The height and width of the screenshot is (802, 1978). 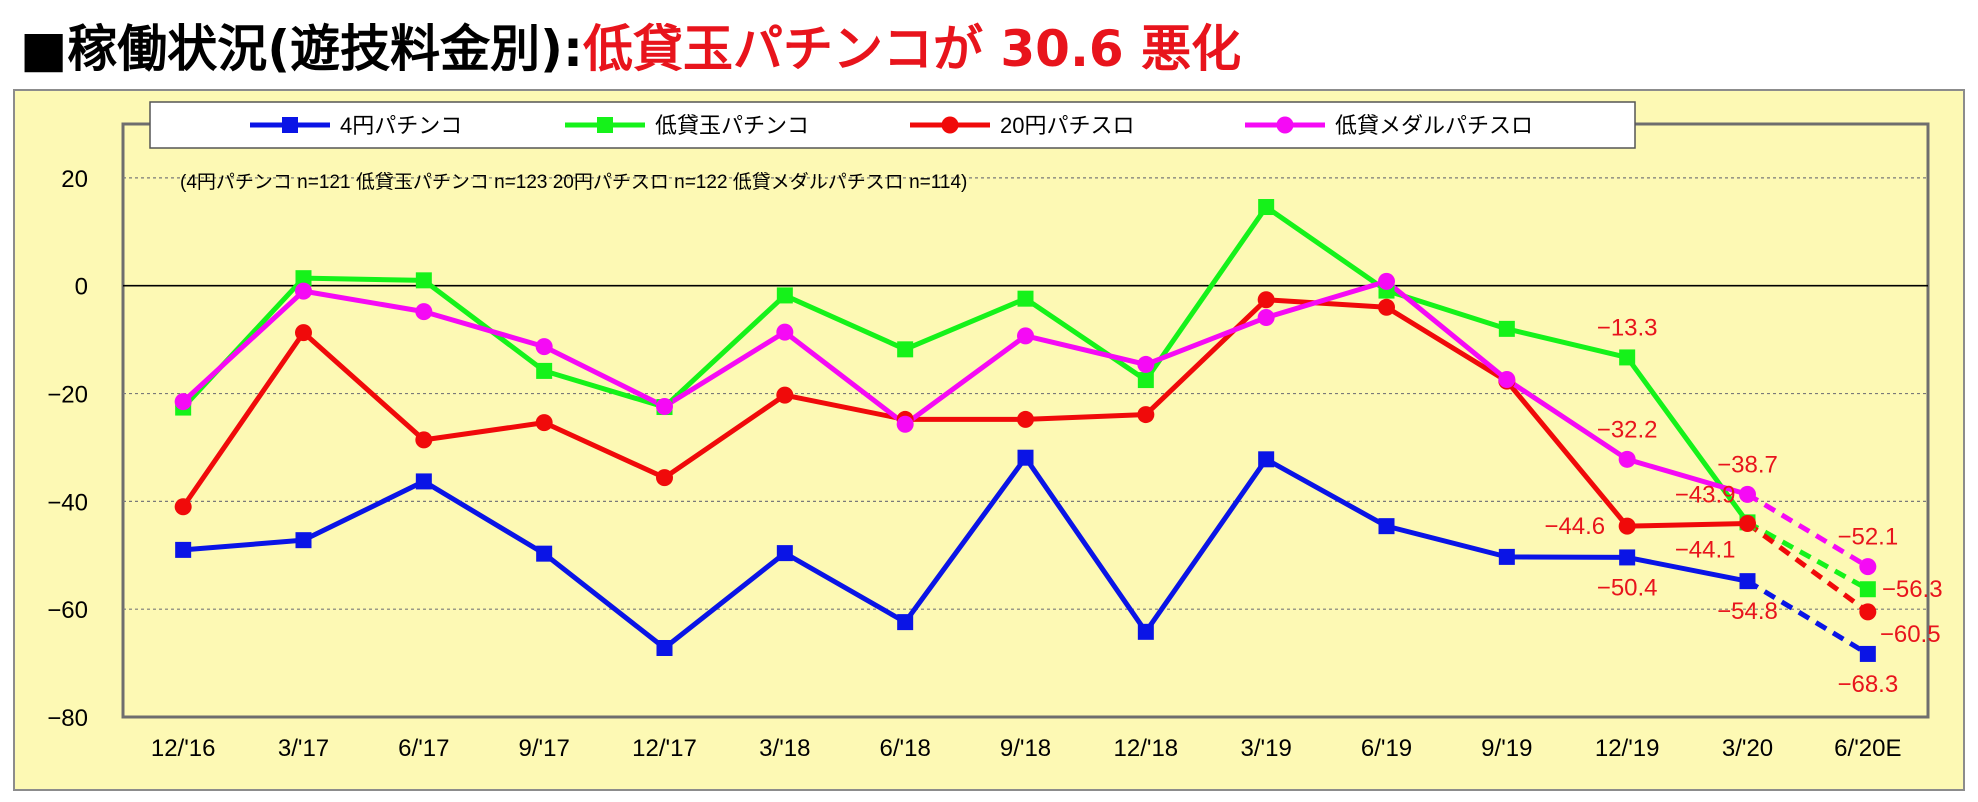 What do you see at coordinates (67, 395) in the screenshot?
I see `y-tick-label: −20` at bounding box center [67, 395].